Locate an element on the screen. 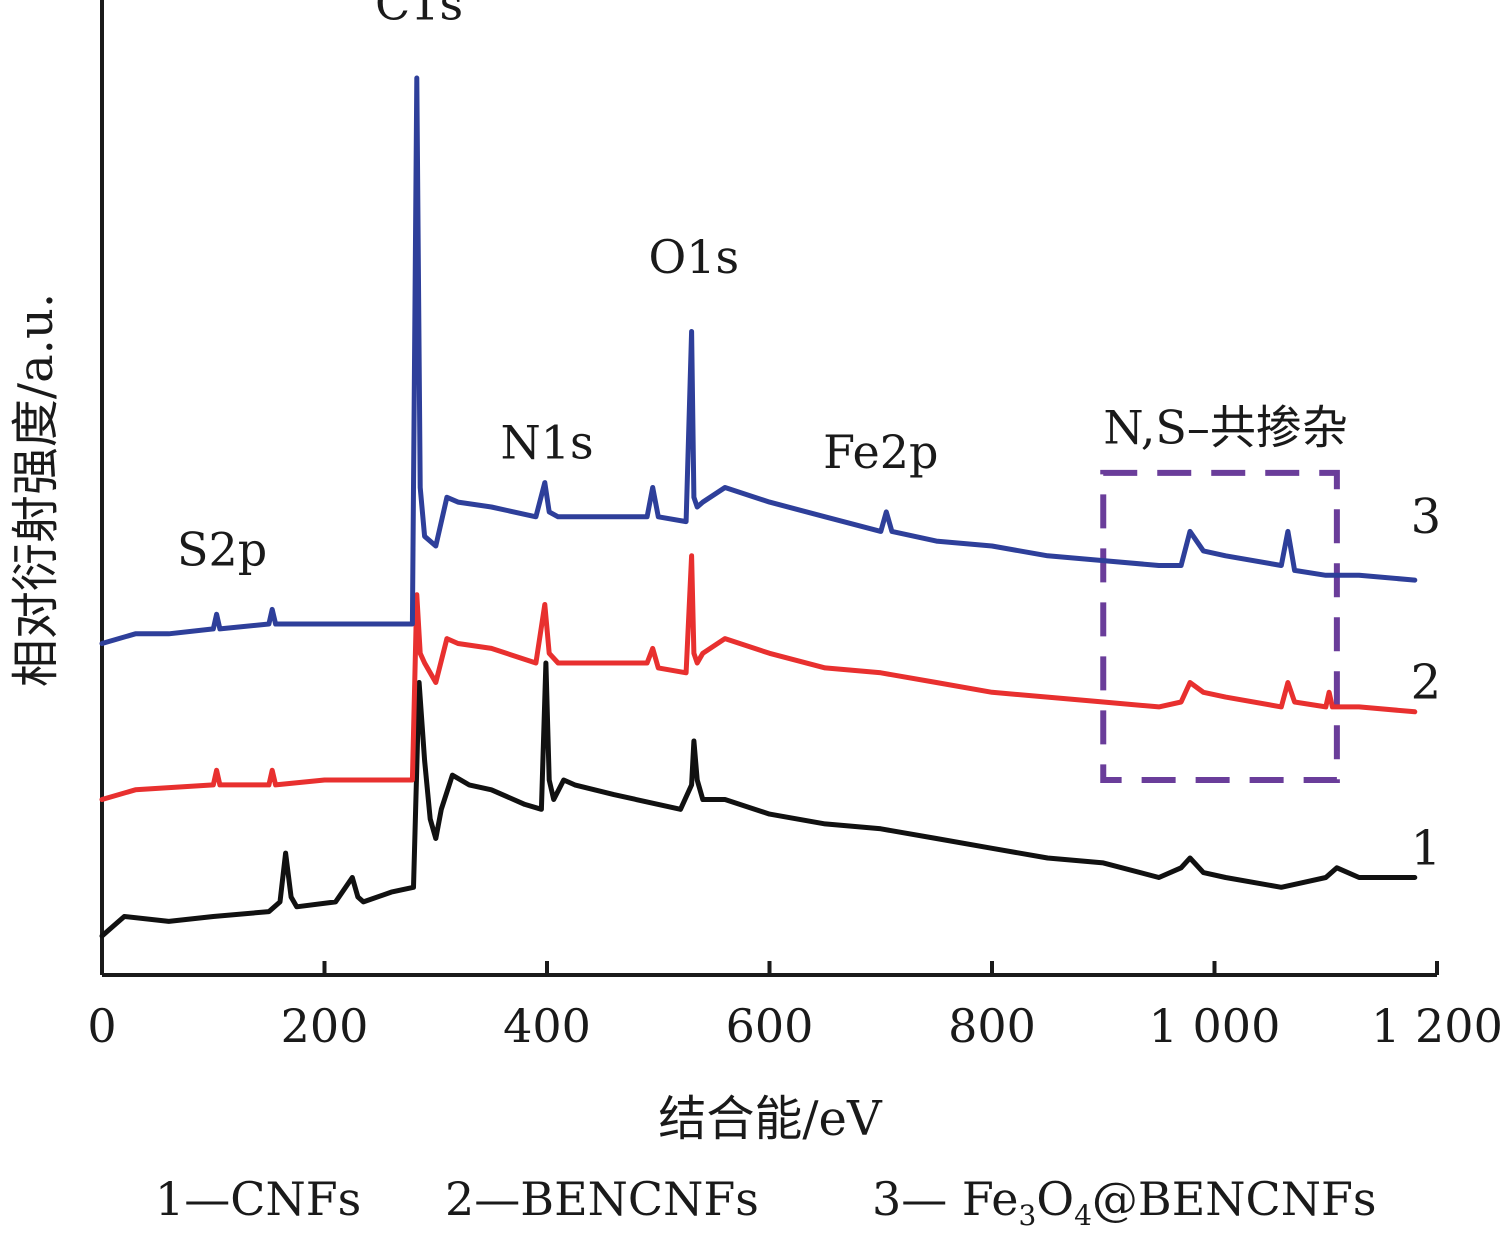  series-label-1: 1 is located at coordinates (1426, 848).